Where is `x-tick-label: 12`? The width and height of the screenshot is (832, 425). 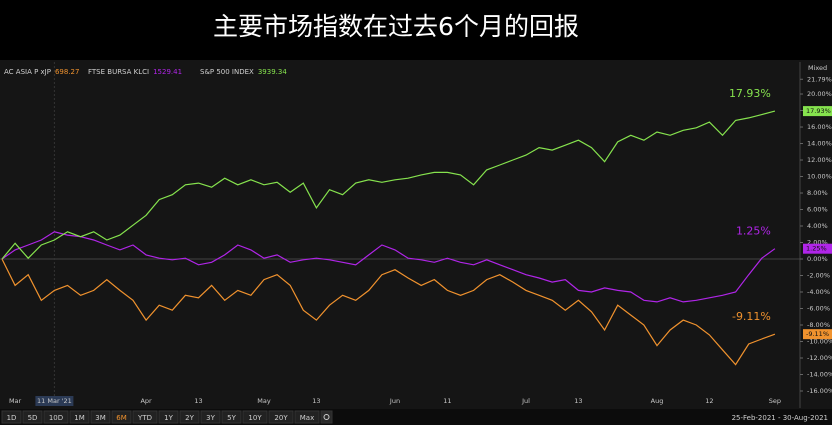 x-tick-label: 12 is located at coordinates (709, 401).